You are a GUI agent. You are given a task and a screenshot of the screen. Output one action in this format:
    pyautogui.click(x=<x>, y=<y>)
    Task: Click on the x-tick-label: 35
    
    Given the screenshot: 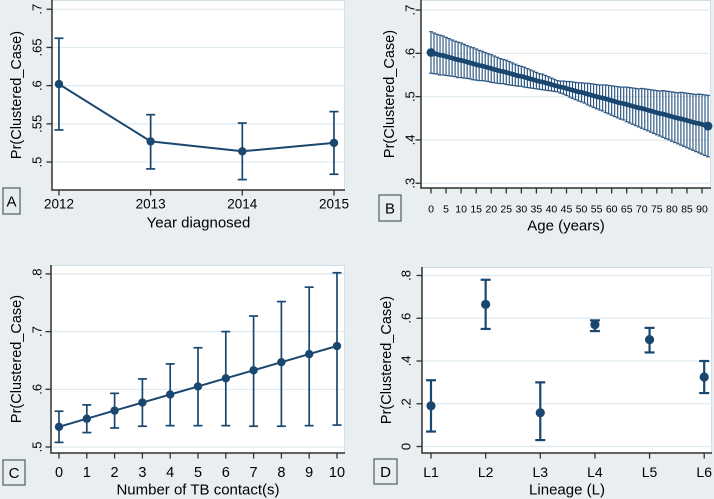 What is the action you would take?
    pyautogui.click(x=537, y=210)
    